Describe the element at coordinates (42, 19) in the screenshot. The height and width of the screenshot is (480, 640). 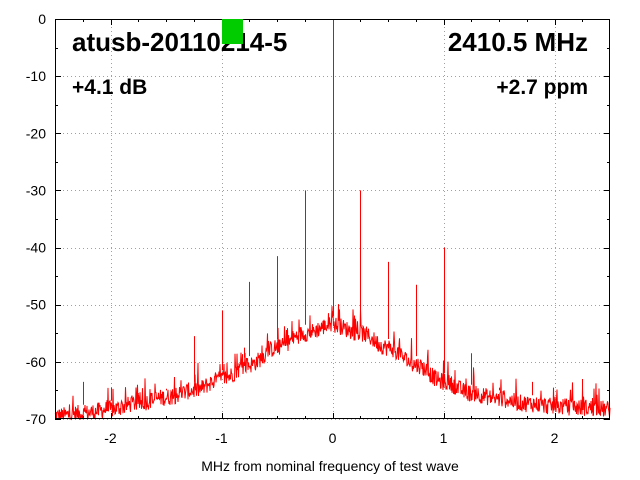
I see `y-tick-label: 0` at that location.